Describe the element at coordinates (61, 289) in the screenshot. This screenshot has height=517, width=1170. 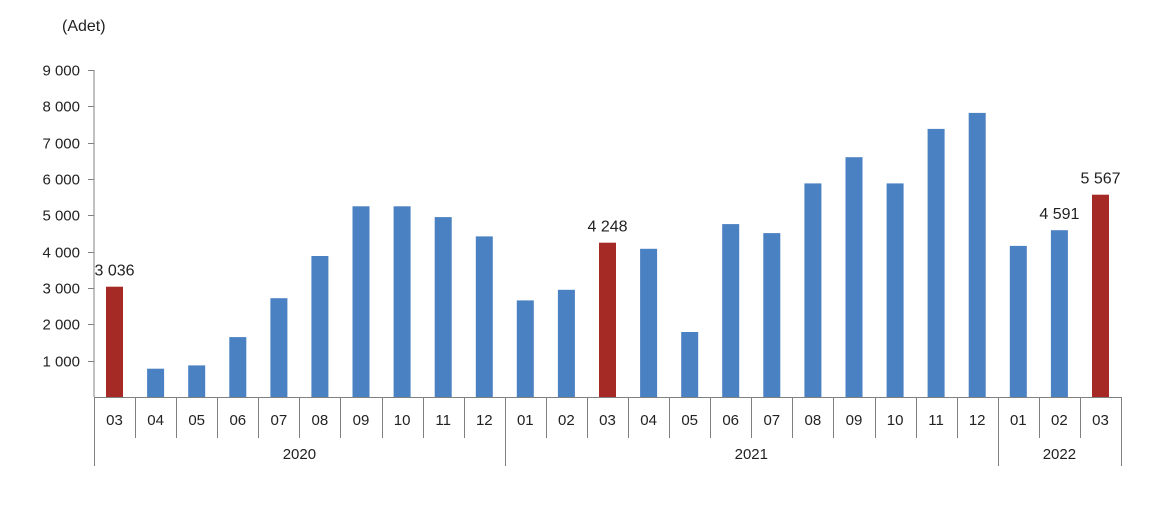
I see `y-tick-label: 3 000` at that location.